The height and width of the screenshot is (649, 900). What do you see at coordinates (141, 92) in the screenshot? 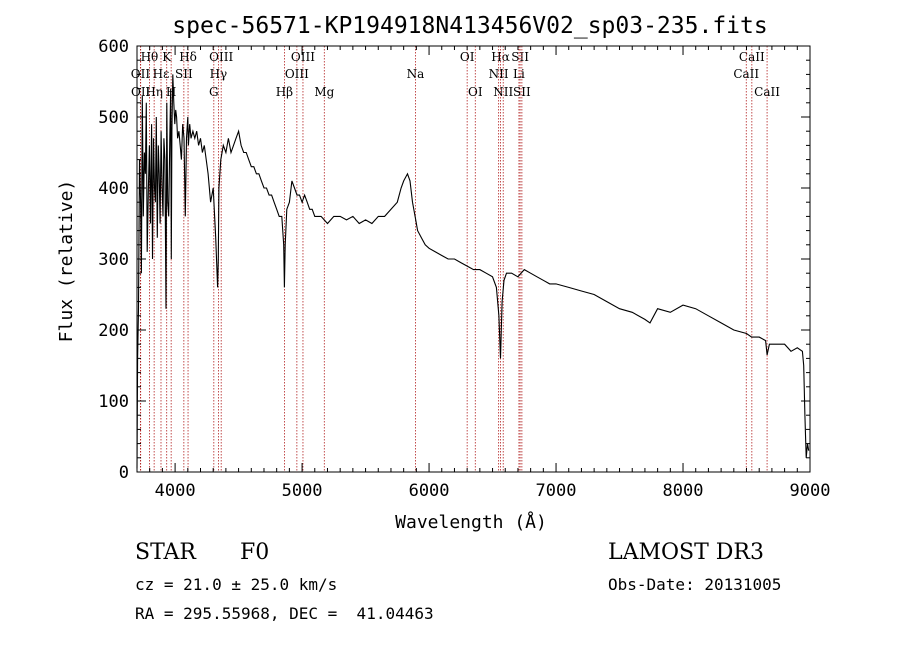
I see `line-label-2: OII` at bounding box center [141, 92].